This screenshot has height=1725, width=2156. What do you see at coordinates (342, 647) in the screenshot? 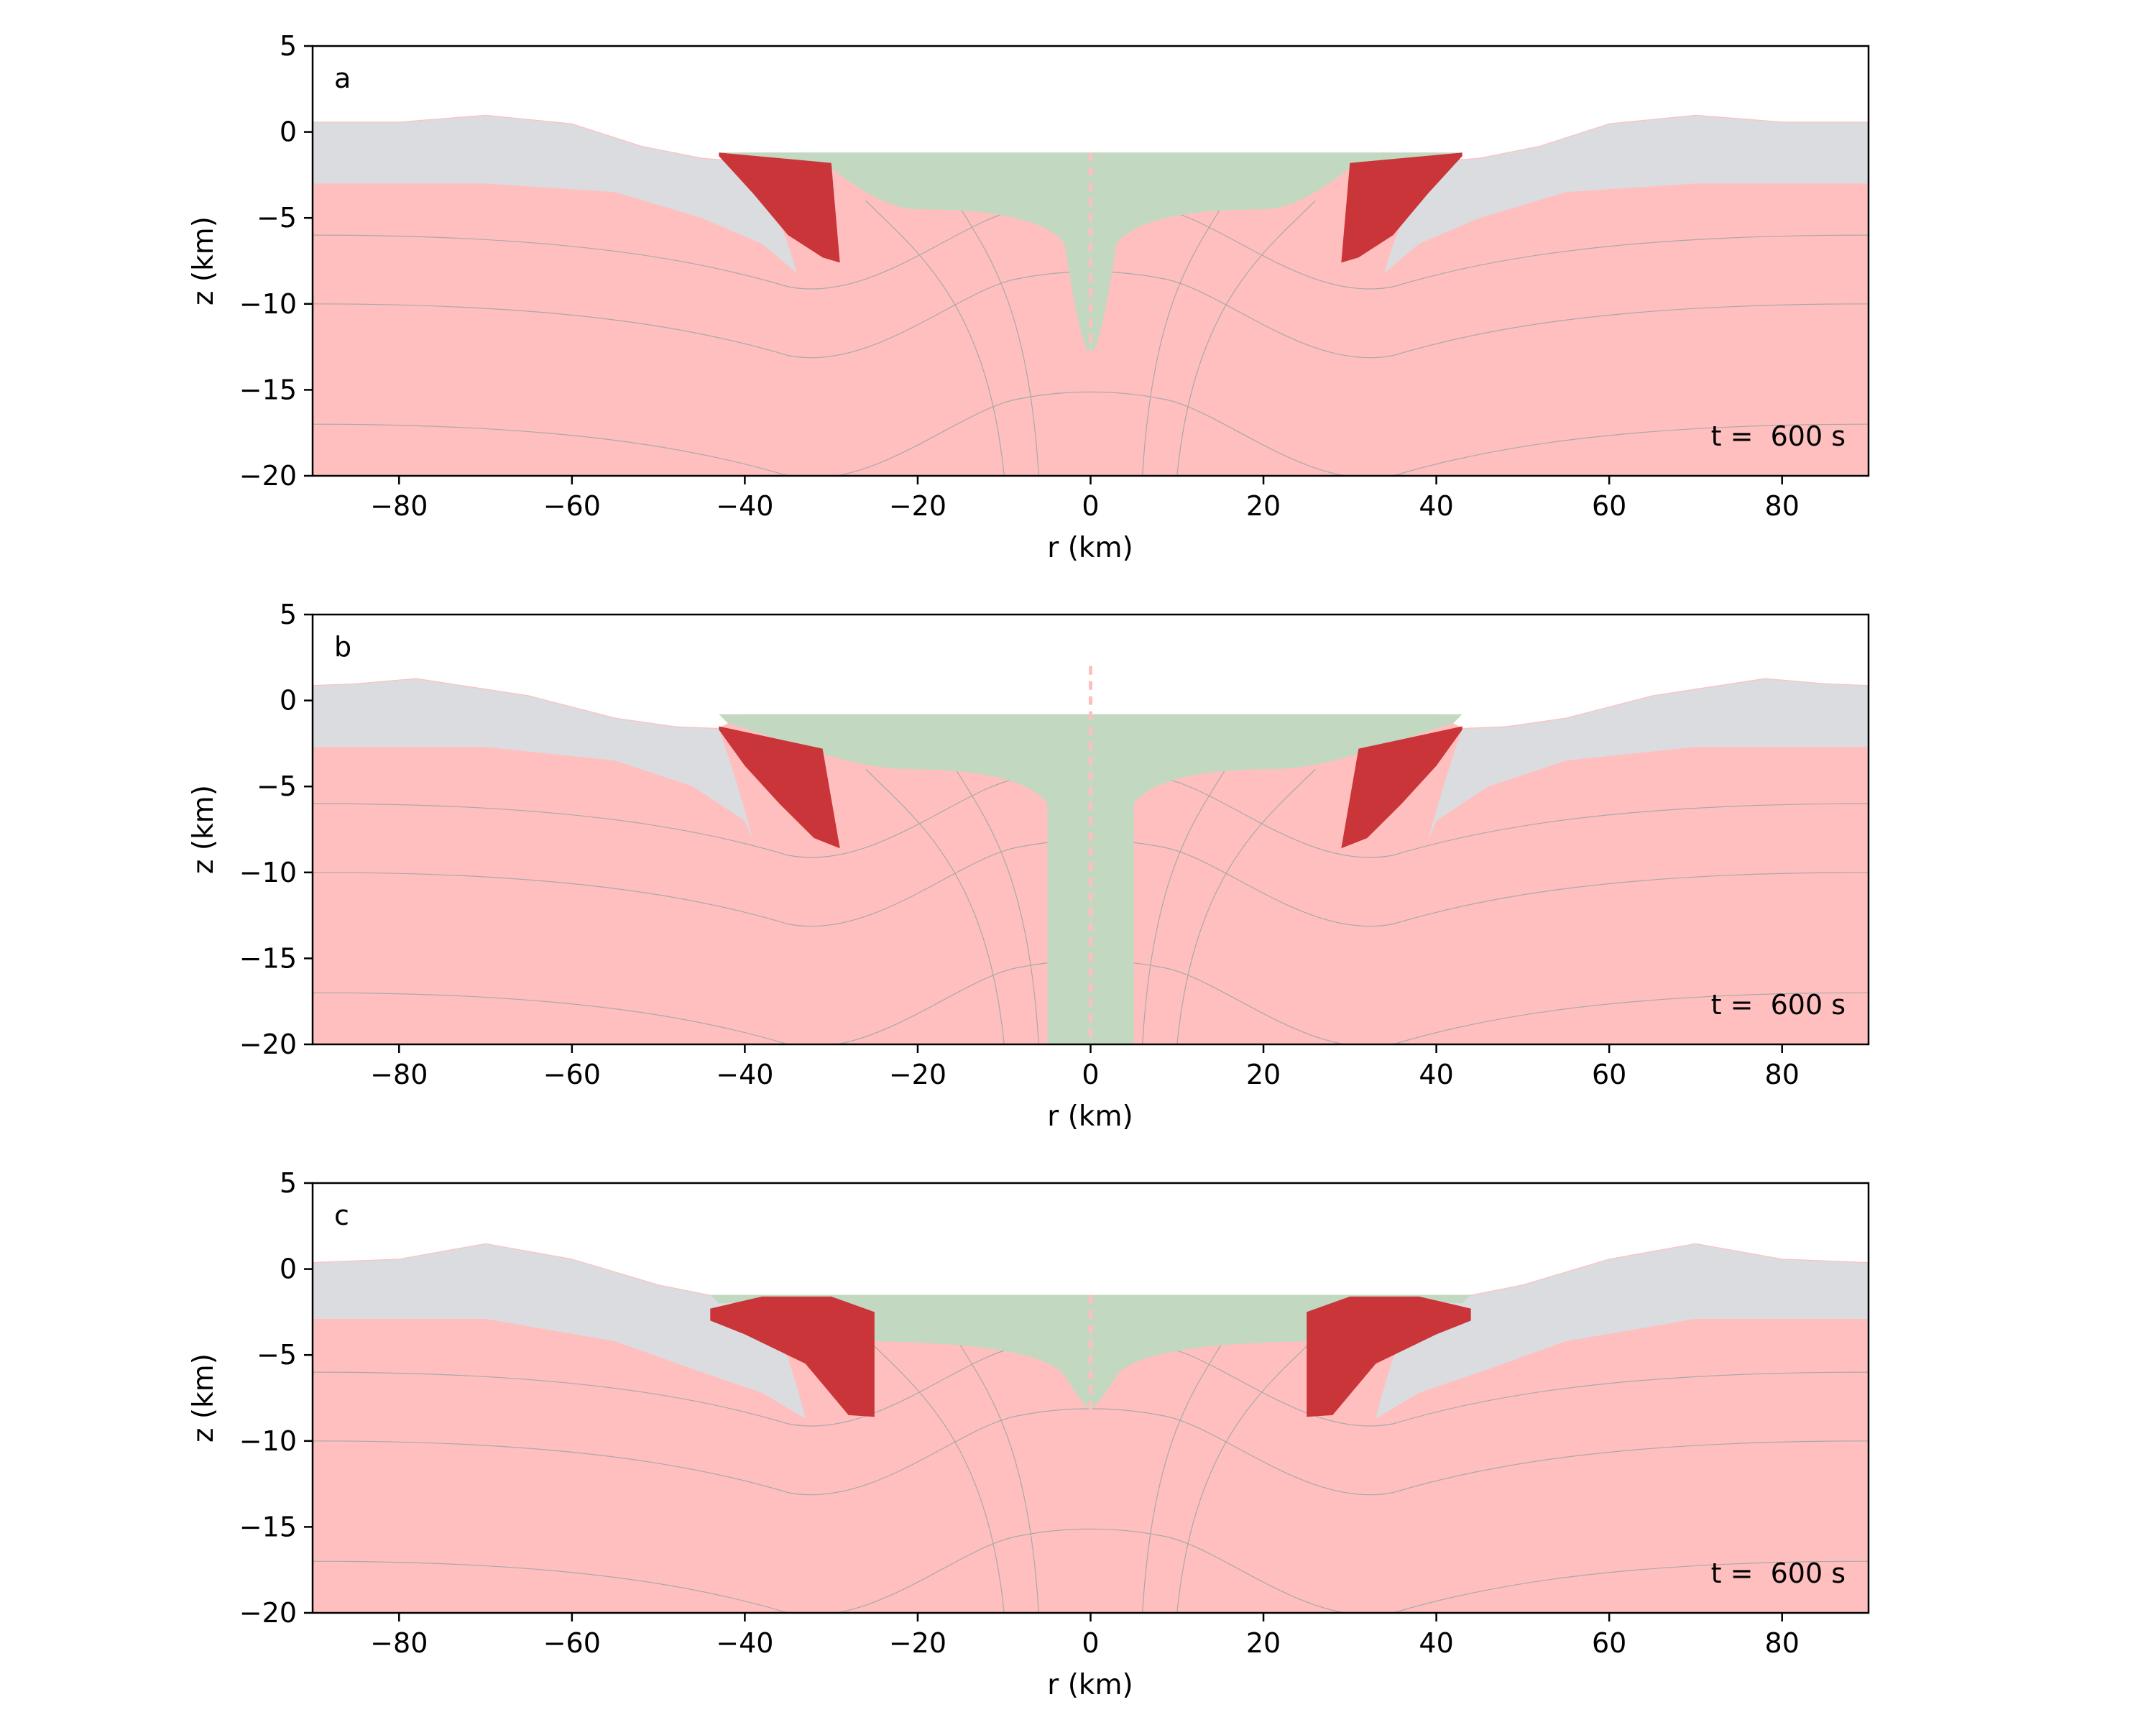
I see `panel-letter: b` at bounding box center [342, 647].